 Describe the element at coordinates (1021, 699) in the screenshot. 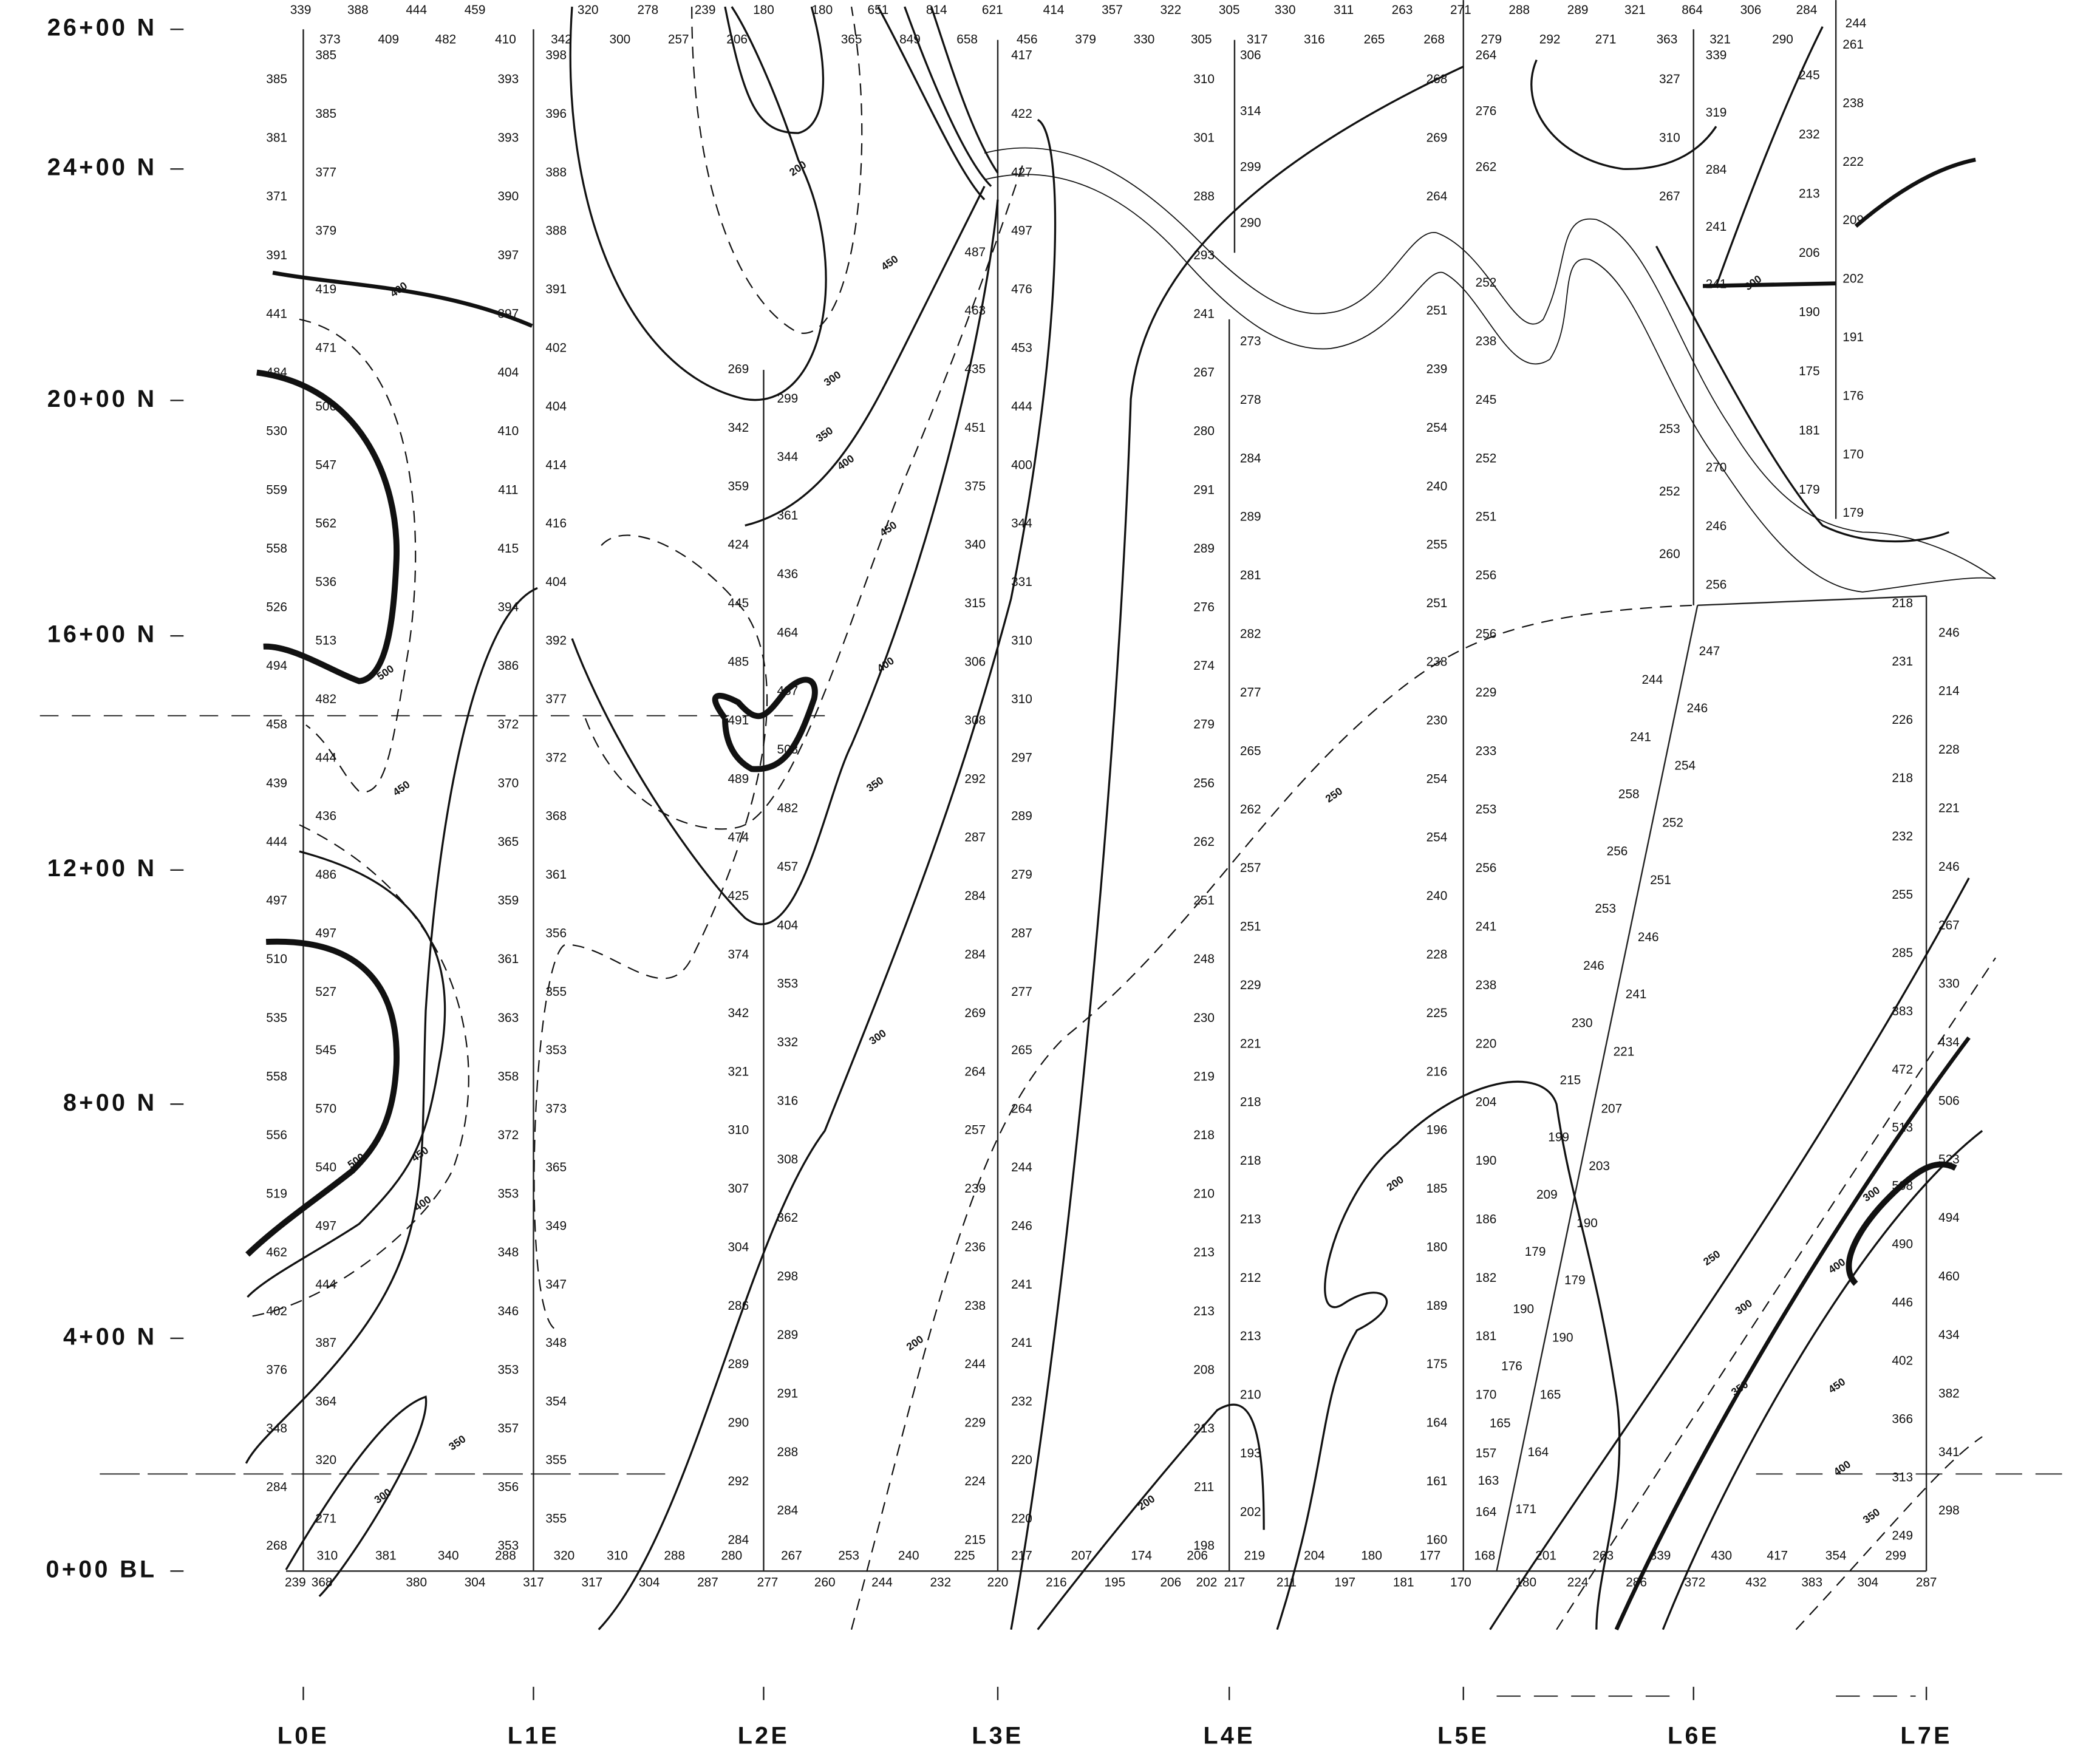

I see `station-reading: 310` at that location.